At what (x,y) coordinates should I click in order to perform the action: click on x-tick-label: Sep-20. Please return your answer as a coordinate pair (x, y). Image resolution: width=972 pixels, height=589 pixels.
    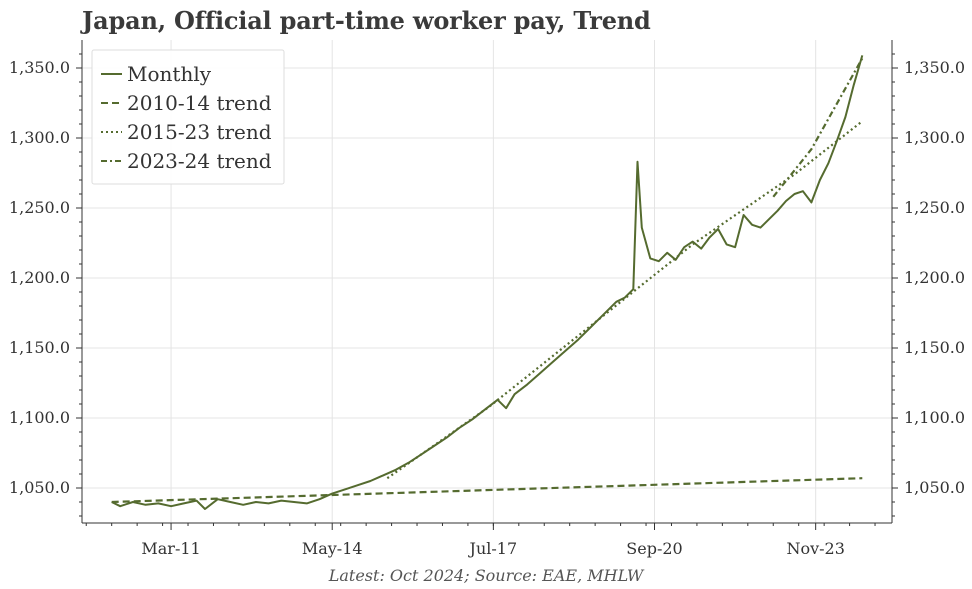
    Looking at the image, I should click on (654, 548).